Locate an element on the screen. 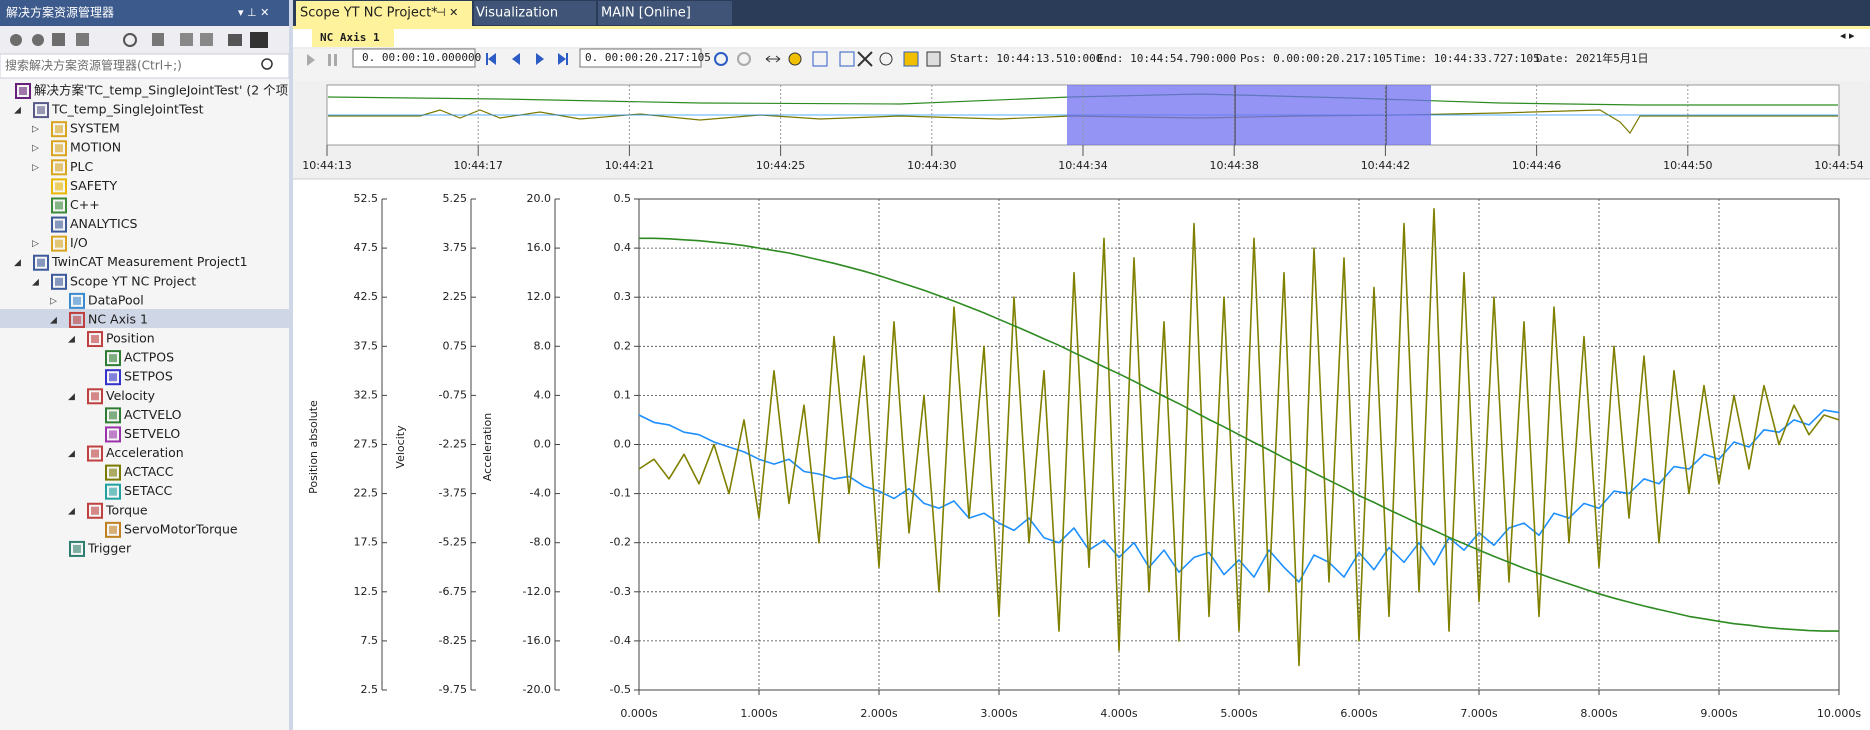 This screenshot has width=1870, height=730. tree-item: NC Axis 1 is located at coordinates (118, 318).